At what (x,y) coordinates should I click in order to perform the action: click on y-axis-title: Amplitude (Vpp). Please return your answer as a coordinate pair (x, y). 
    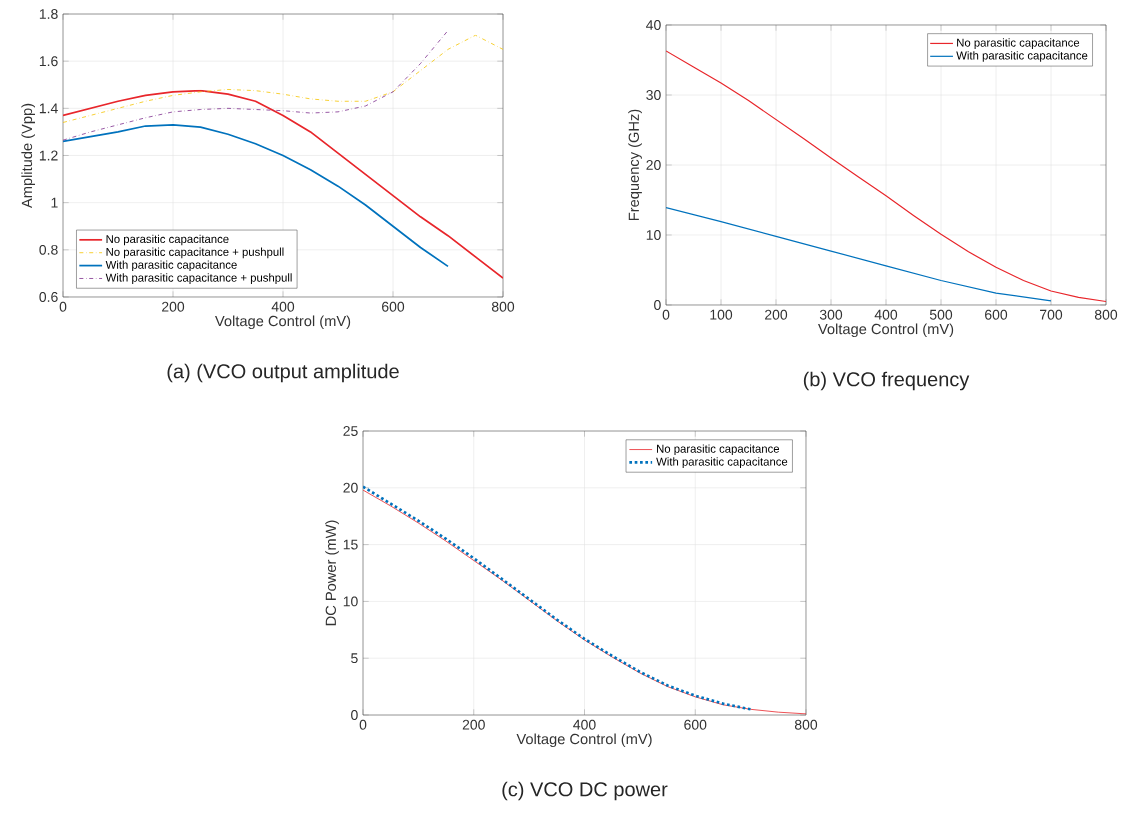
    Looking at the image, I should click on (28, 156).